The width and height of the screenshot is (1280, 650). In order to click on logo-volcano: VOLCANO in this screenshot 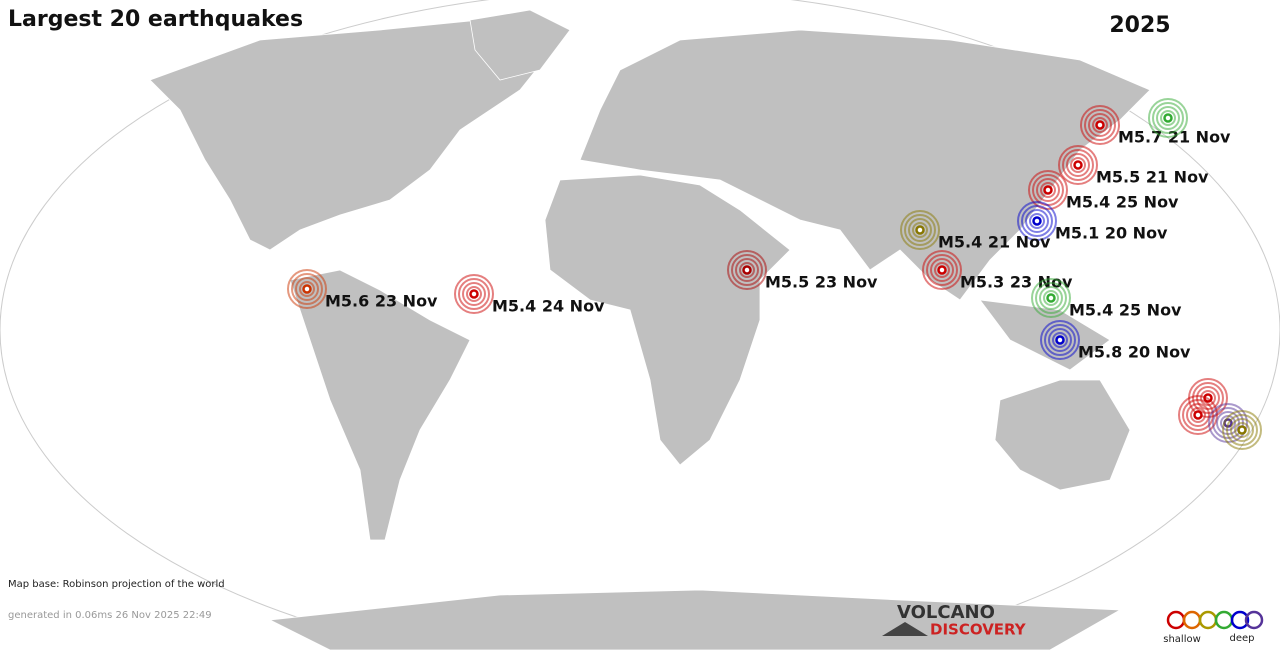, I will do `click(946, 612)`.